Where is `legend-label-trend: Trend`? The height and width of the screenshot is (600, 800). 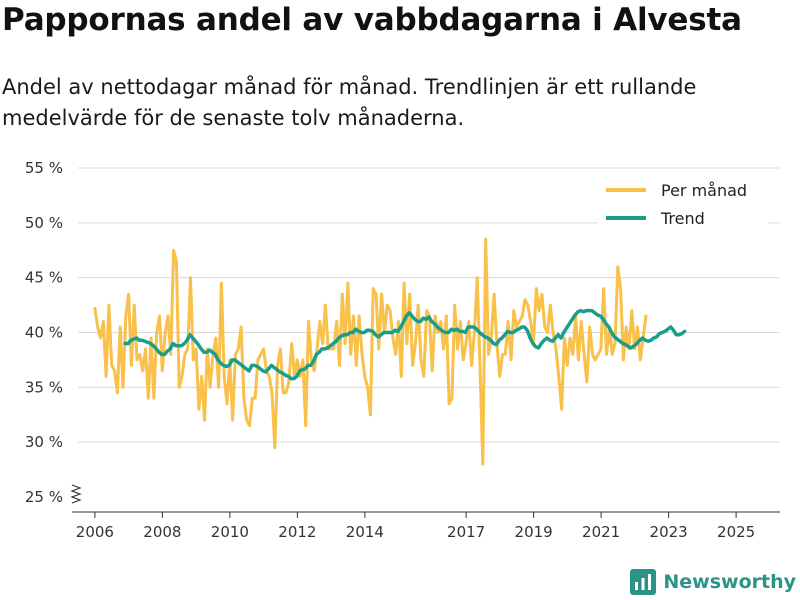
legend-label-trend: Trend is located at coordinates (682, 218).